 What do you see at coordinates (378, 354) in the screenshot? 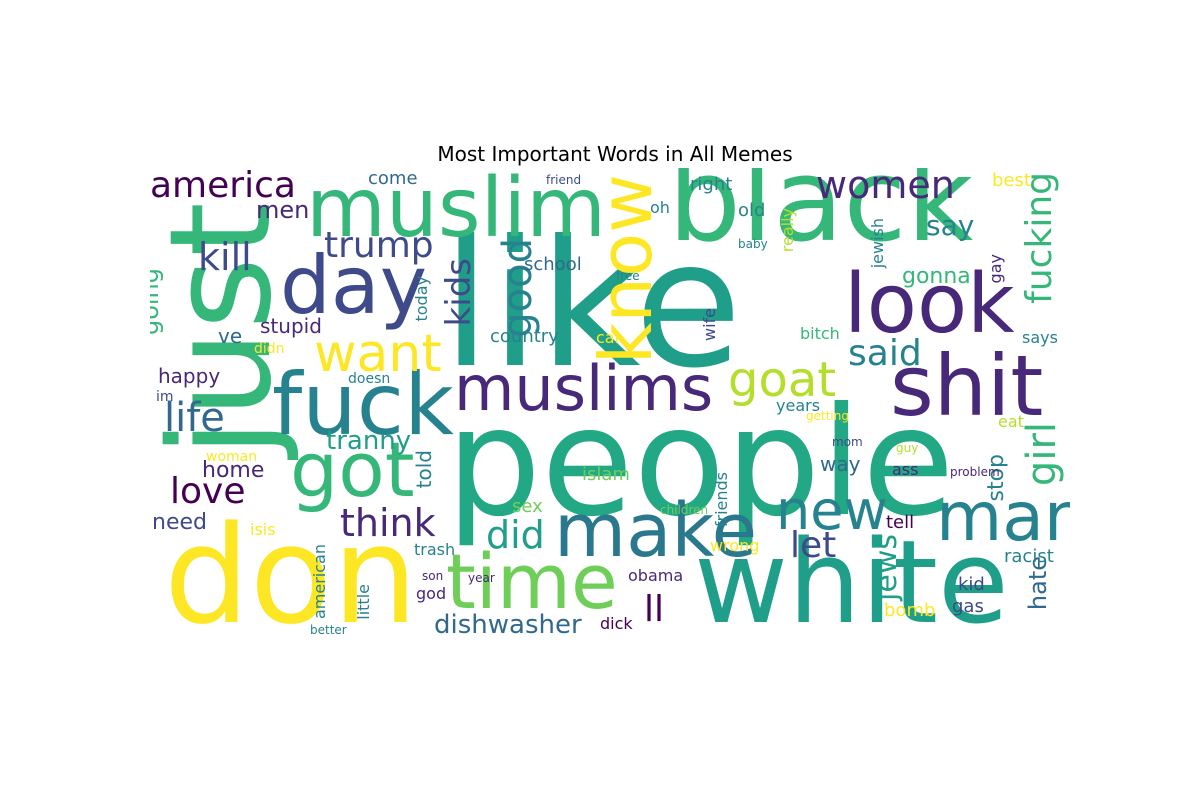
I see `word-want: want` at bounding box center [378, 354].